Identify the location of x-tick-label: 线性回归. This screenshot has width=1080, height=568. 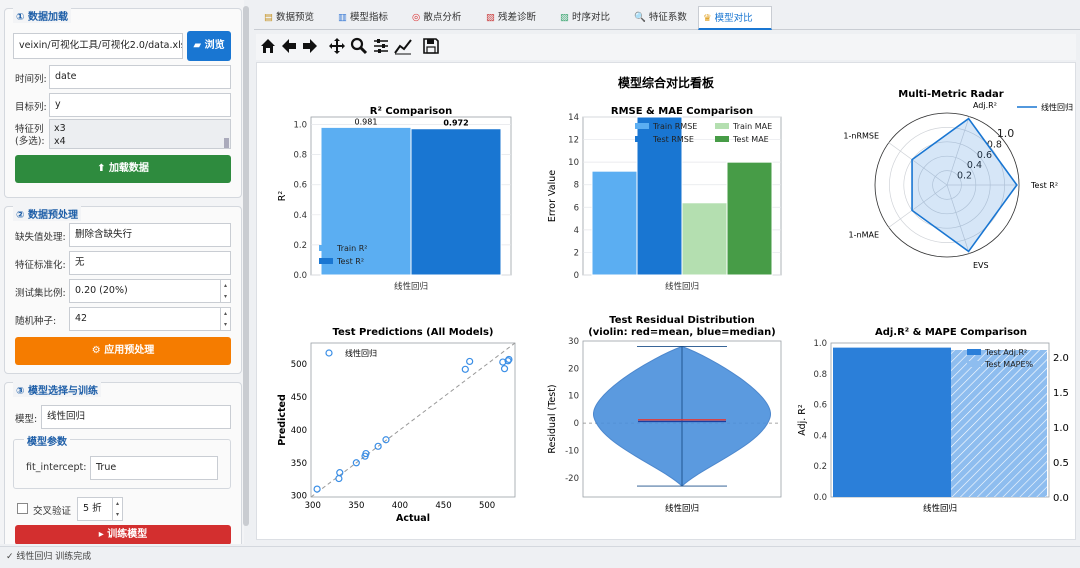
(682, 508).